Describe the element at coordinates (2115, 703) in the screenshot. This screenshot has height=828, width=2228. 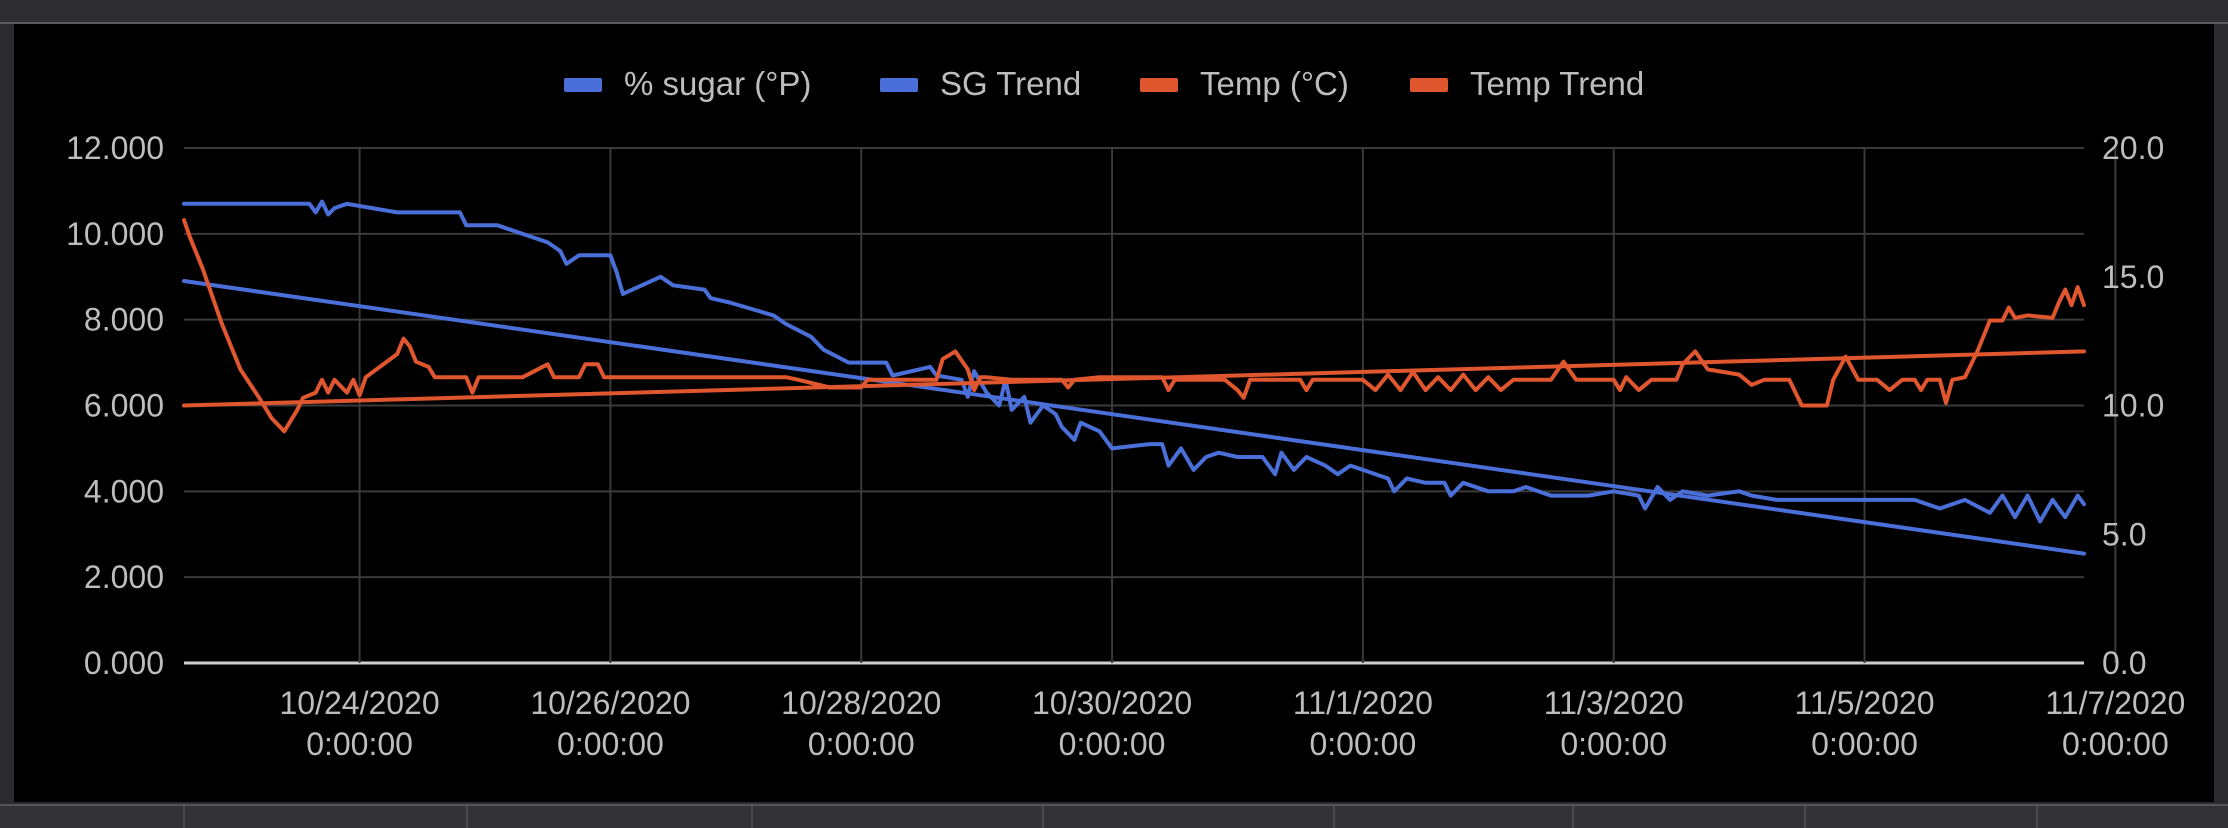
I see `x-tick-label-date: 11/7/2020` at that location.